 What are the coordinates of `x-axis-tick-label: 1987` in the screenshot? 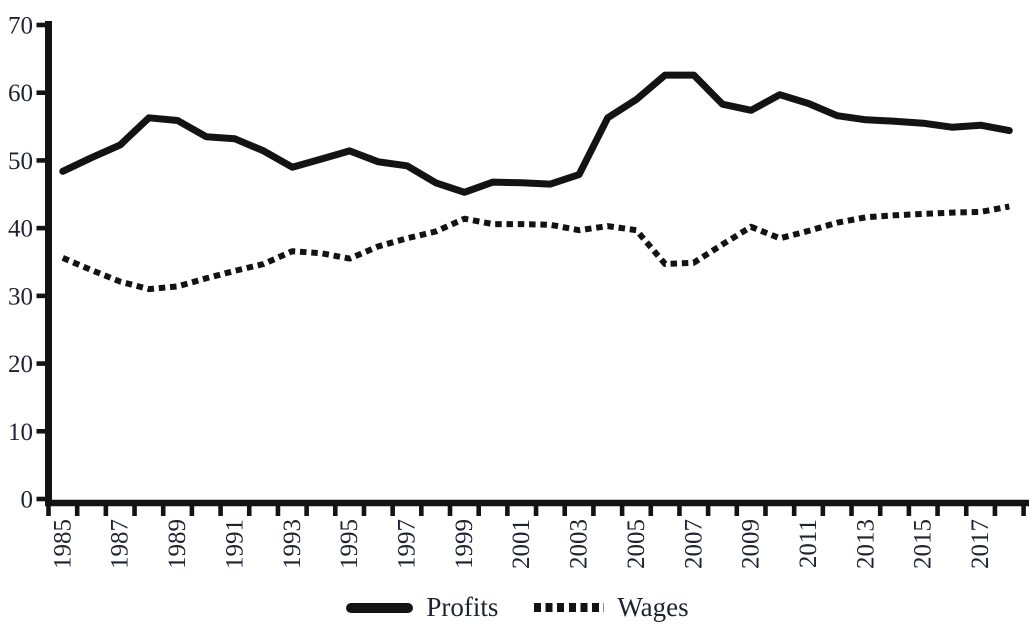 It's located at (120, 544).